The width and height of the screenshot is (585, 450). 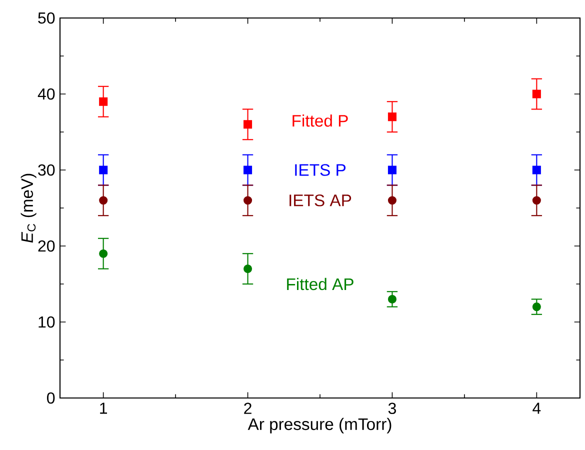 What do you see at coordinates (321, 200) in the screenshot?
I see `text: IETS AP` at bounding box center [321, 200].